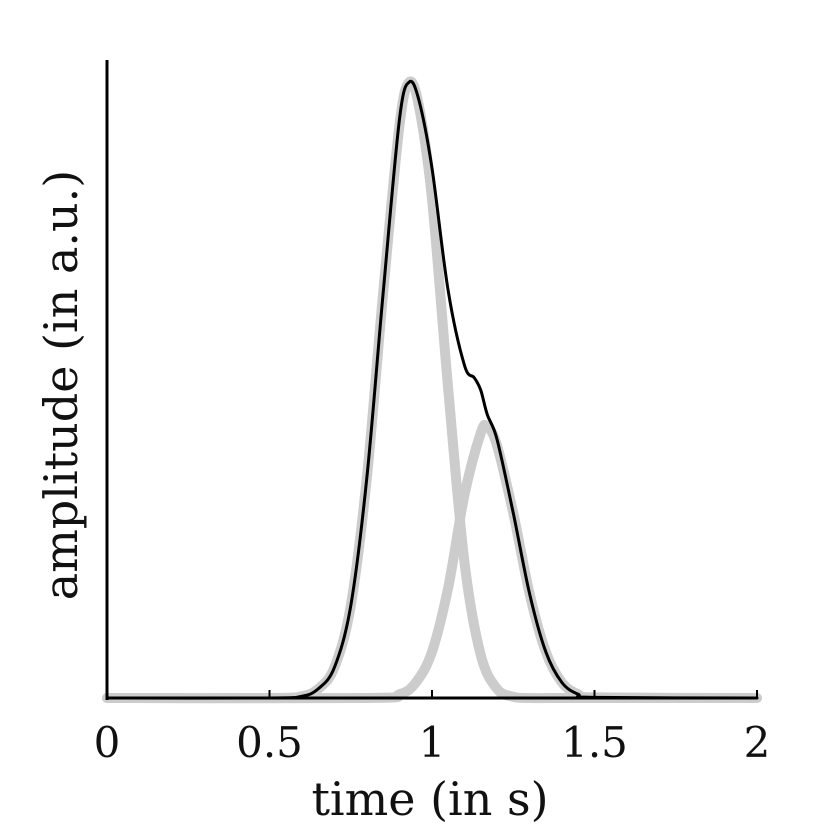 This screenshot has width=830, height=830. What do you see at coordinates (269, 742) in the screenshot?
I see `x-tick-label: 0.5` at bounding box center [269, 742].